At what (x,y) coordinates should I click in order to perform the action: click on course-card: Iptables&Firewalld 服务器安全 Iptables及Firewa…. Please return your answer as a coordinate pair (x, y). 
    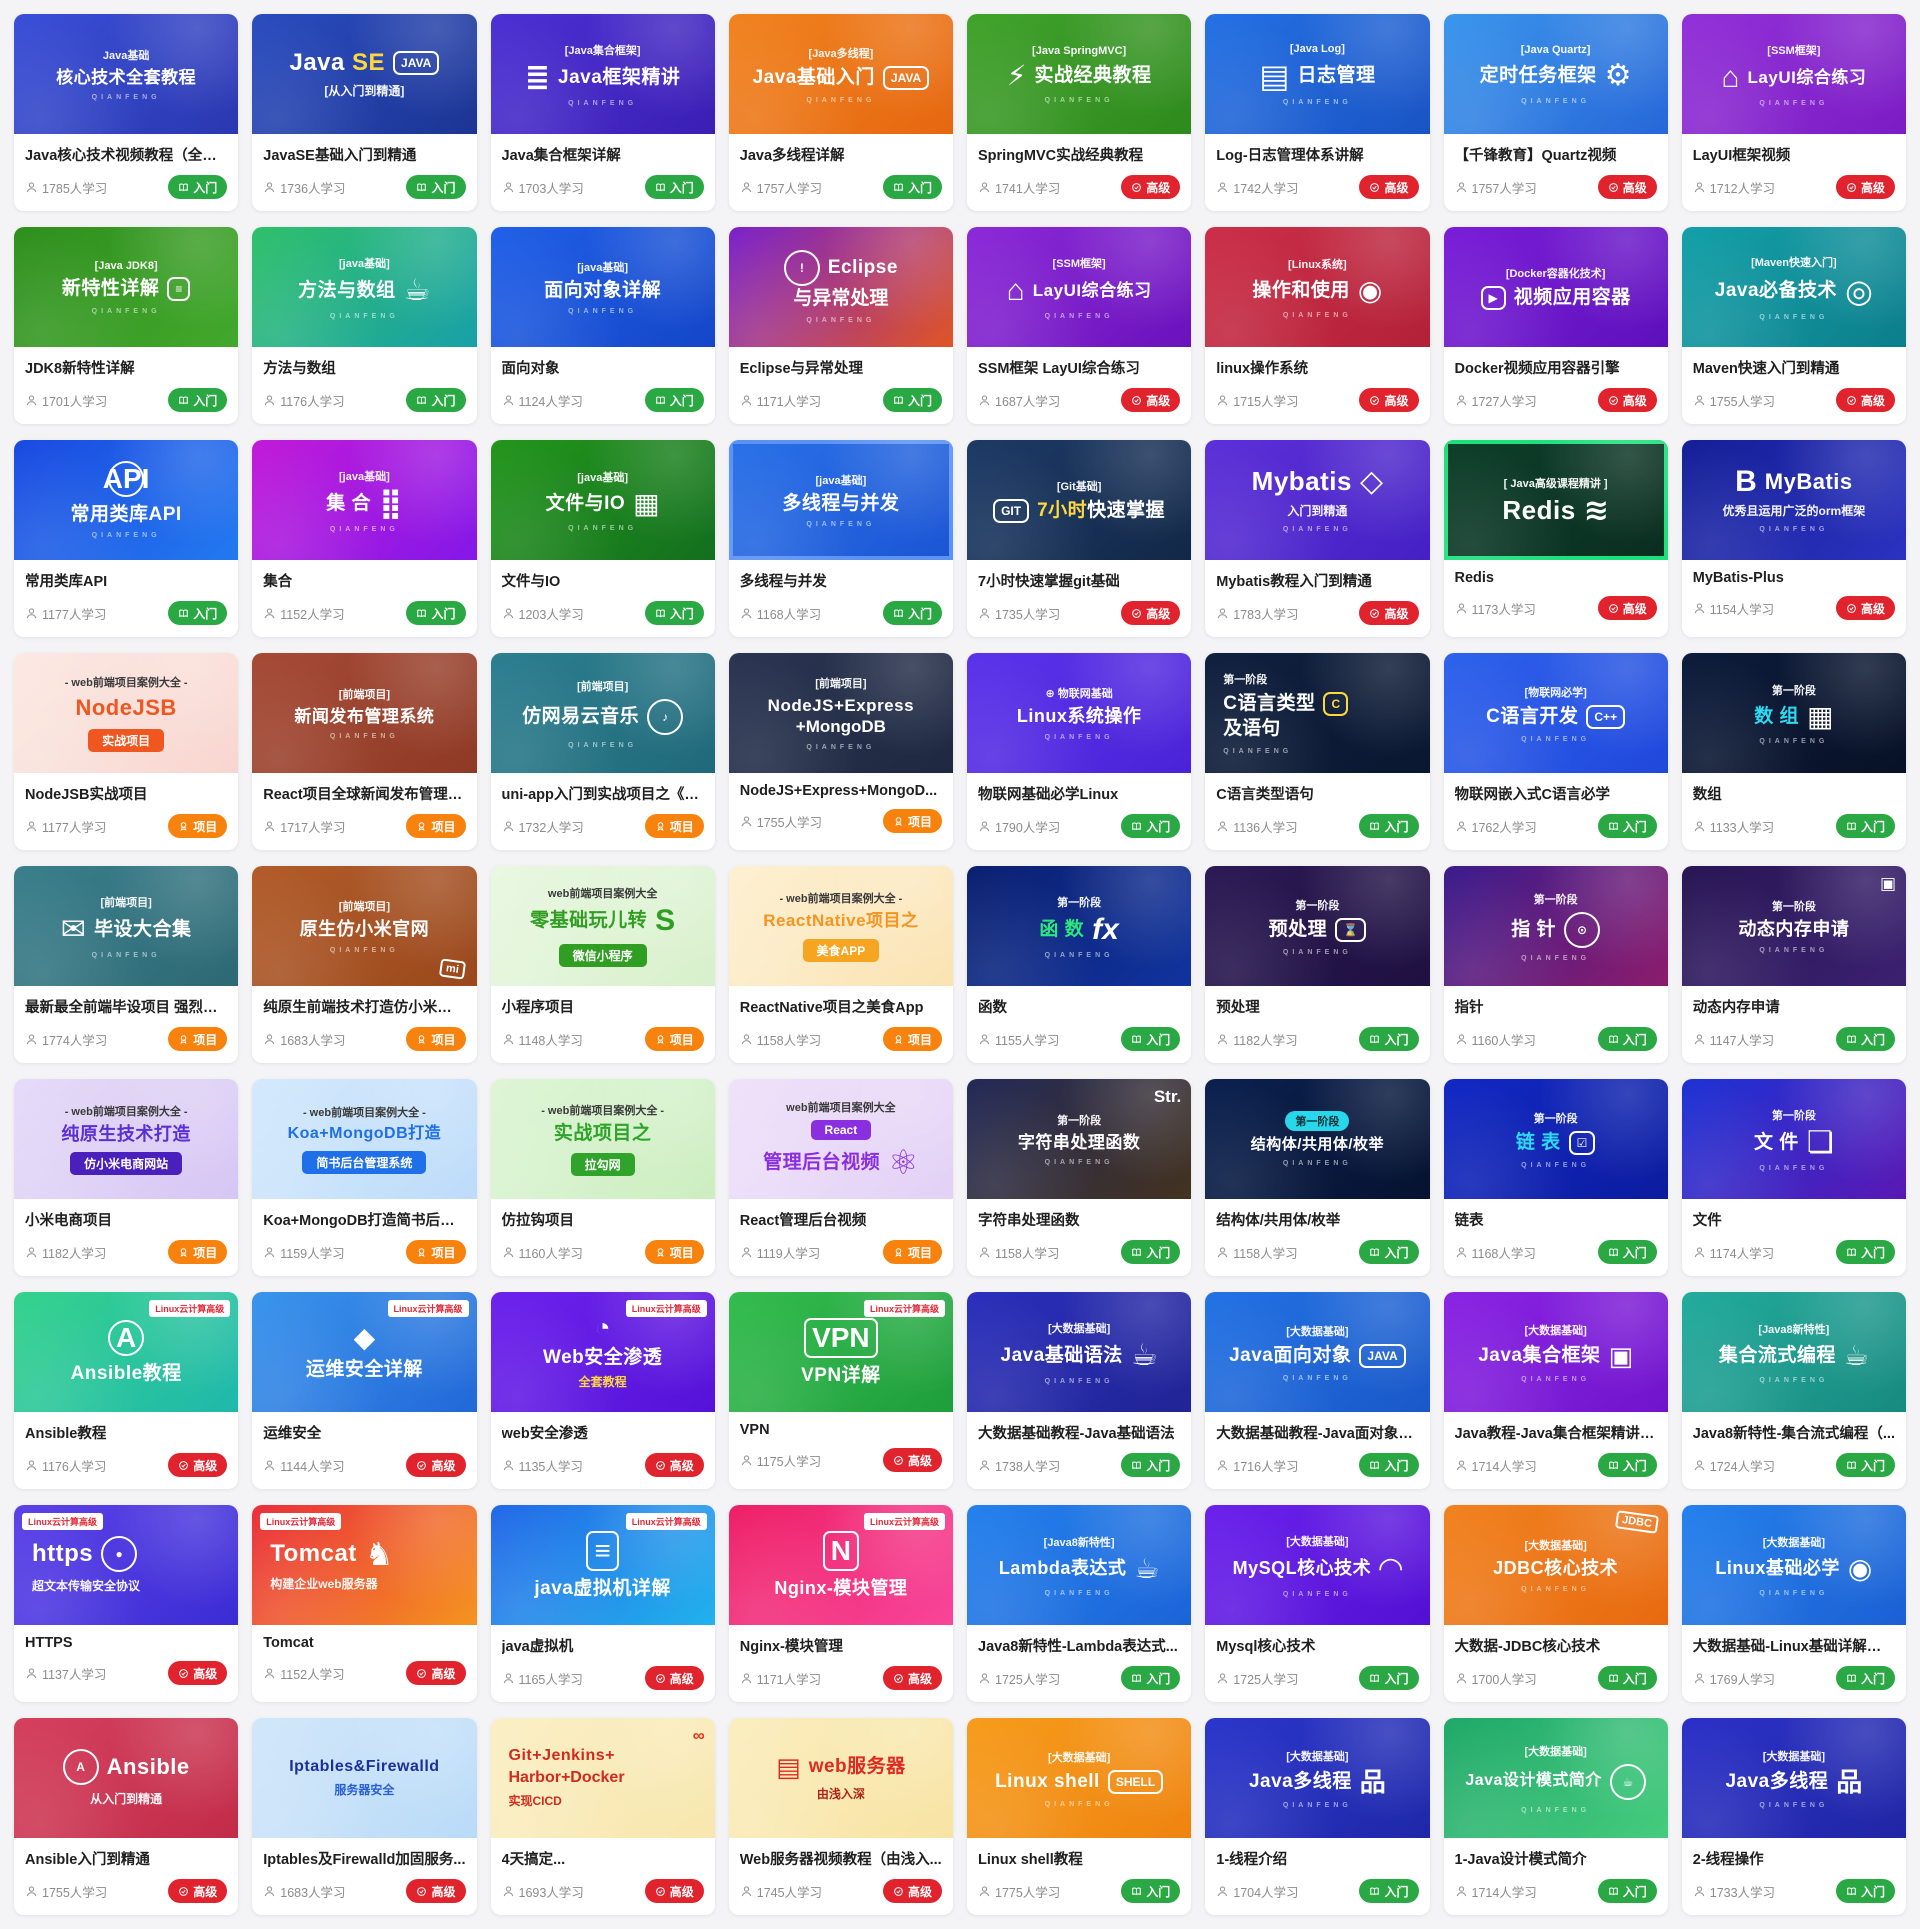
    Looking at the image, I should click on (364, 1816).